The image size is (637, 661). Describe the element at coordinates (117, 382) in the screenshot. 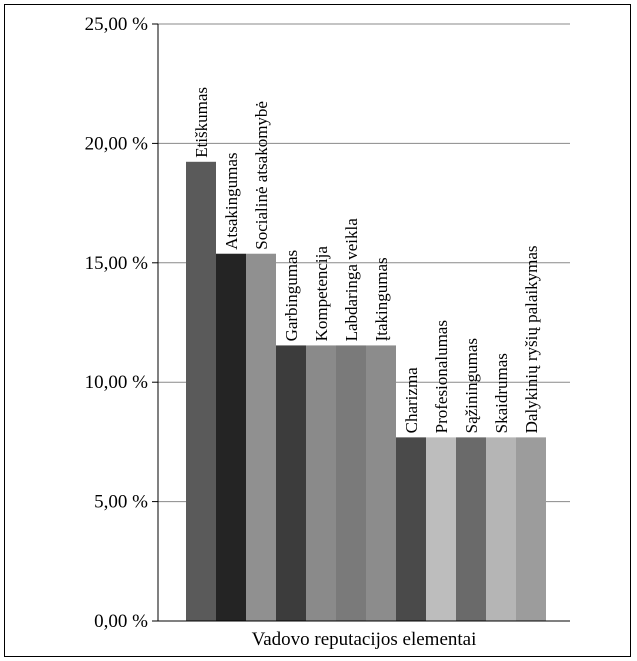

I see `y-tick-label: 10,00 %` at that location.